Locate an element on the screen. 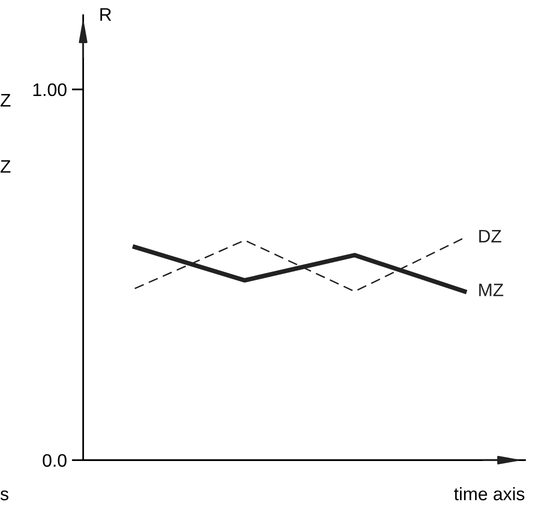 Image resolution: width=533 pixels, height=509 pixels. text: s is located at coordinates (4, 495).